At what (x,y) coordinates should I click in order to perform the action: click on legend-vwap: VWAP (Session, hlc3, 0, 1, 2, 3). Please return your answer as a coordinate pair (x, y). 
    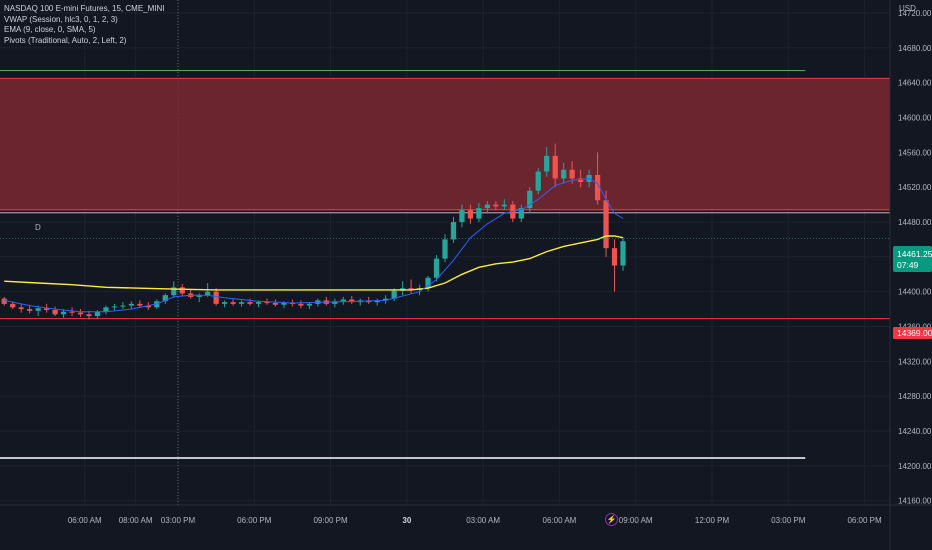
    Looking at the image, I should click on (61, 19).